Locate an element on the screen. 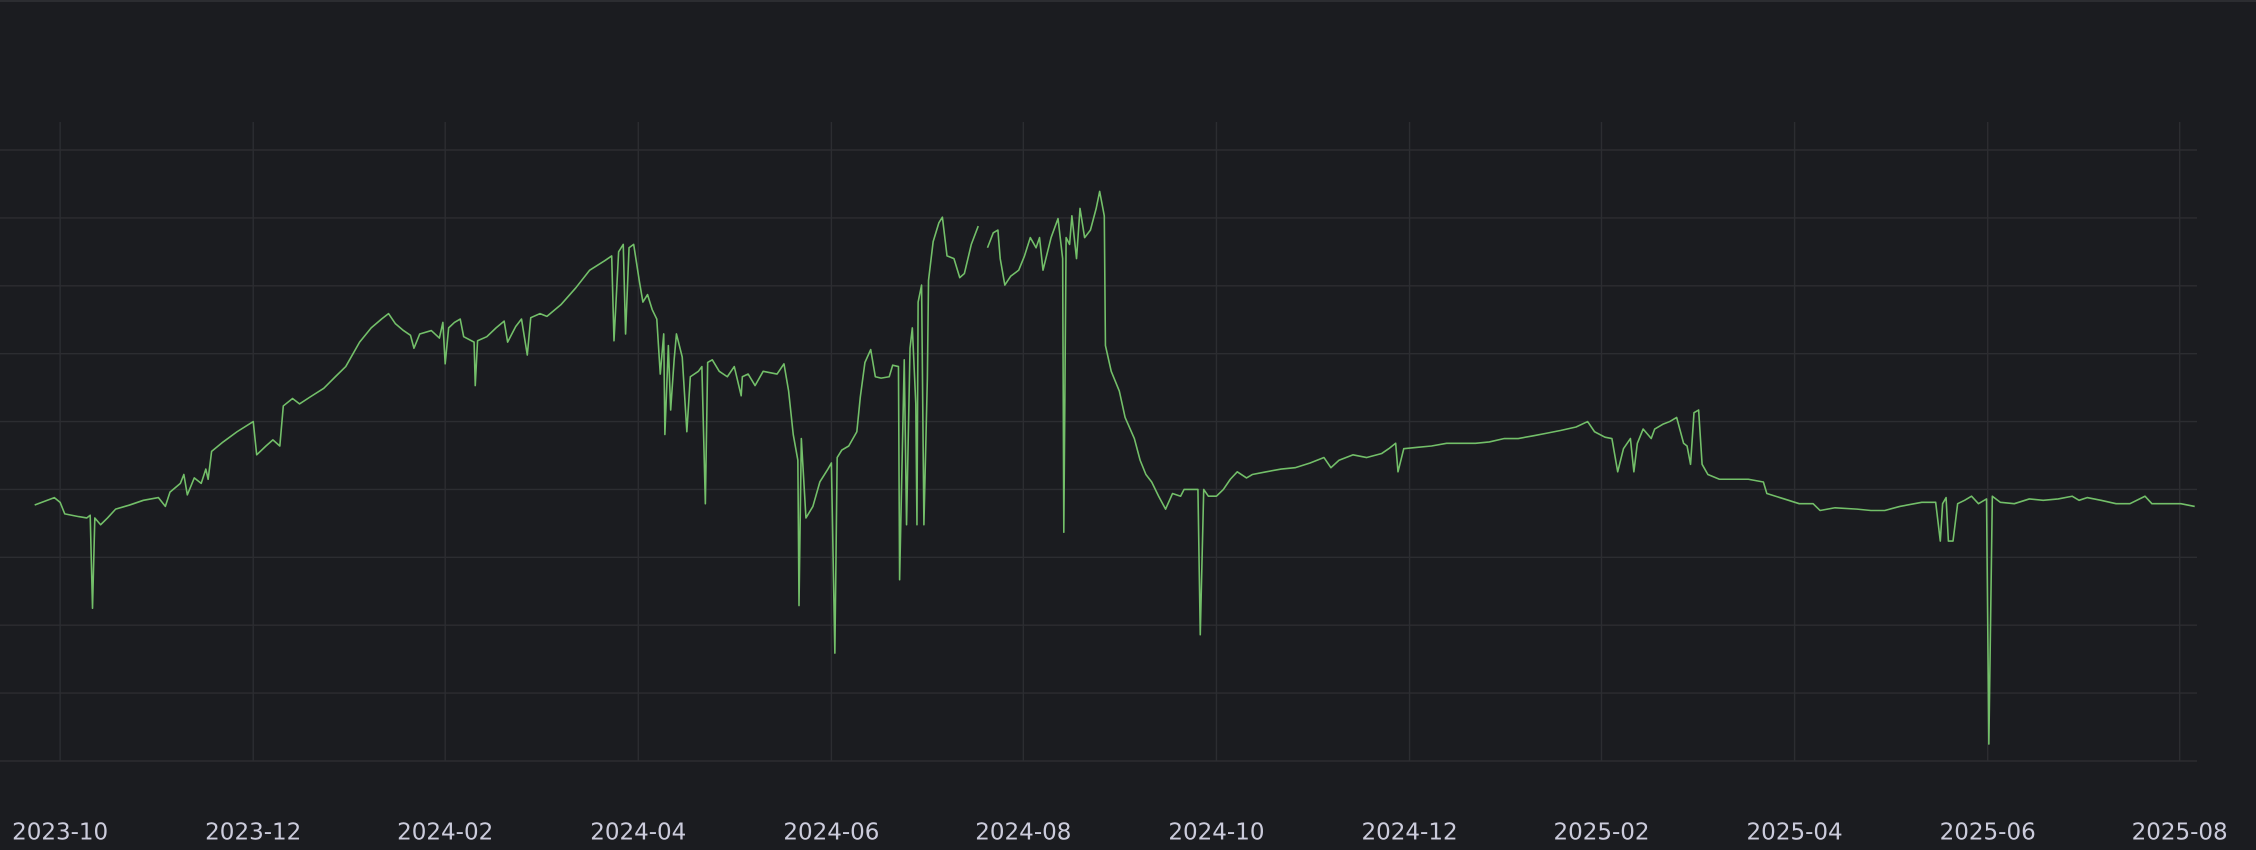 The image size is (2256, 850). x-tick-label: 2025-08 is located at coordinates (2180, 833).